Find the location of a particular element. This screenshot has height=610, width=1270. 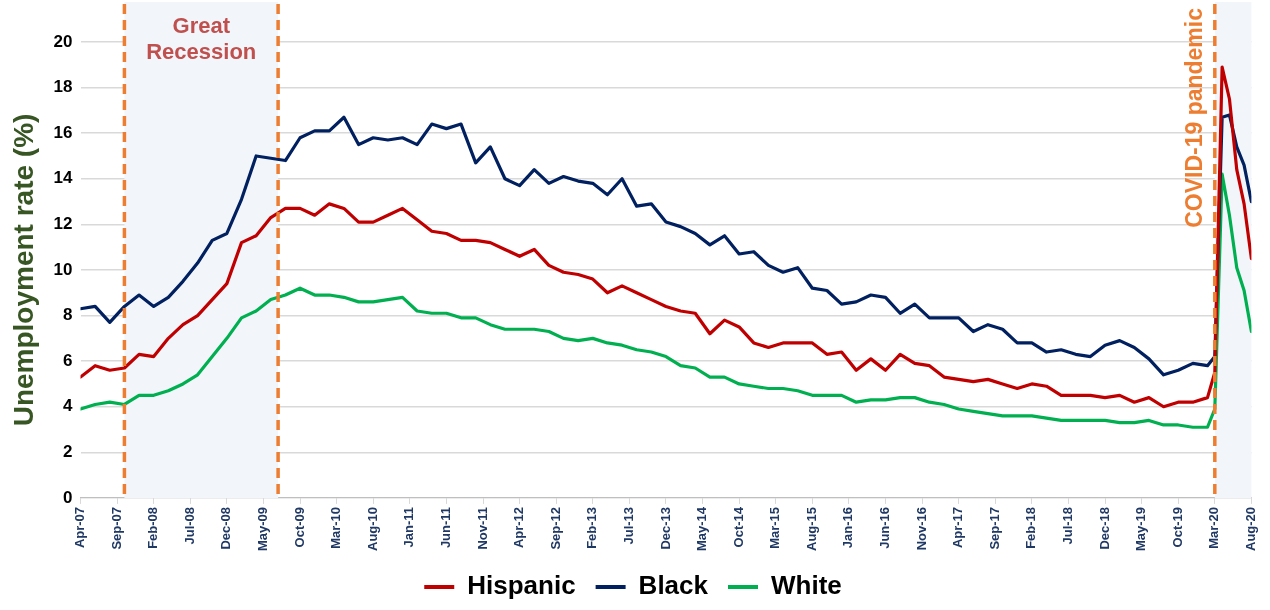

x-tick-label: Aug-15 is located at coordinates (811, 528).